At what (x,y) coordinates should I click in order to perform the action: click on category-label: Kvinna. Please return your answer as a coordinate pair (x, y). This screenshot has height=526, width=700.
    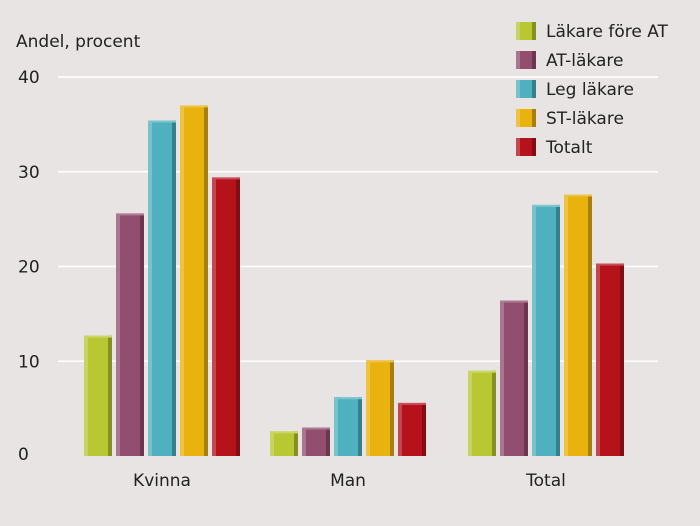
    Looking at the image, I should click on (162, 481).